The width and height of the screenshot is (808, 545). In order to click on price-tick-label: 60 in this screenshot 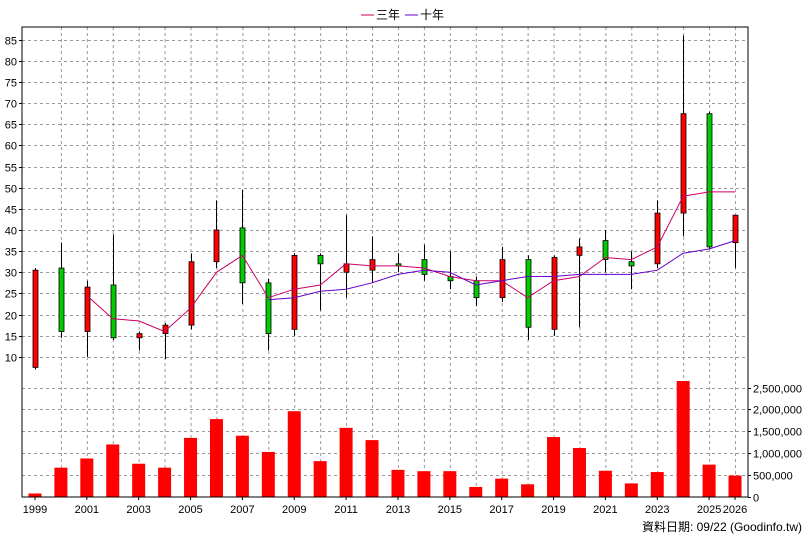, I will do `click(11, 147)`.